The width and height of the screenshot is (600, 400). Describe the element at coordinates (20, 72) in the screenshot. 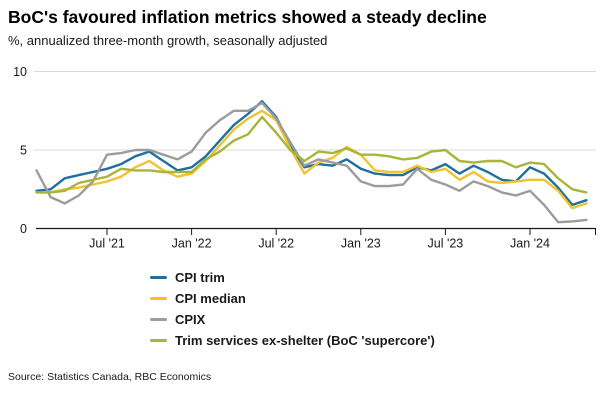

I see `y-tick-label: 10` at that location.